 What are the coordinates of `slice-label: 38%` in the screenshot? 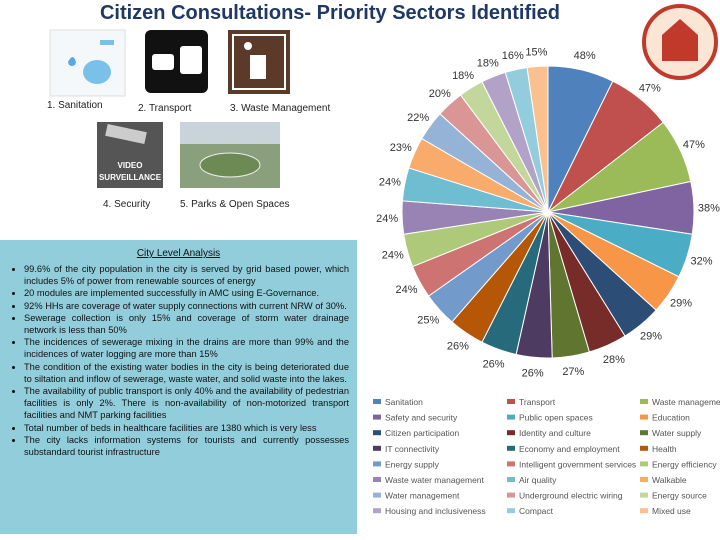 It's located at (709, 208).